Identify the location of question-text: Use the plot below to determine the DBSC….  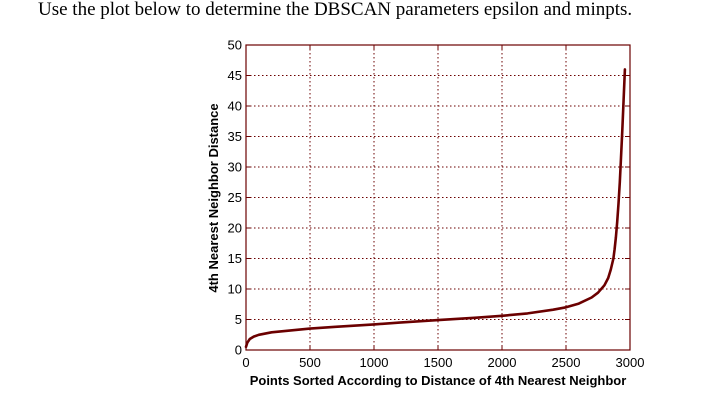
(335, 10).